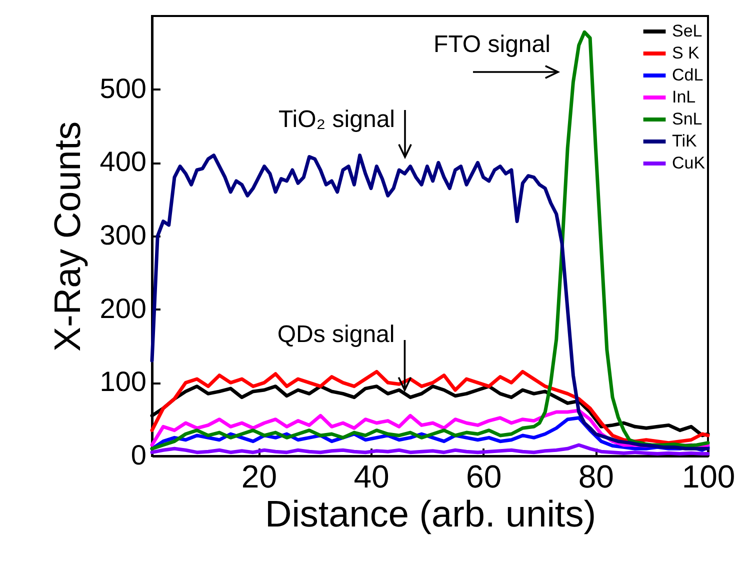  What do you see at coordinates (684, 97) in the screenshot?
I see `legend-label: InL` at bounding box center [684, 97].